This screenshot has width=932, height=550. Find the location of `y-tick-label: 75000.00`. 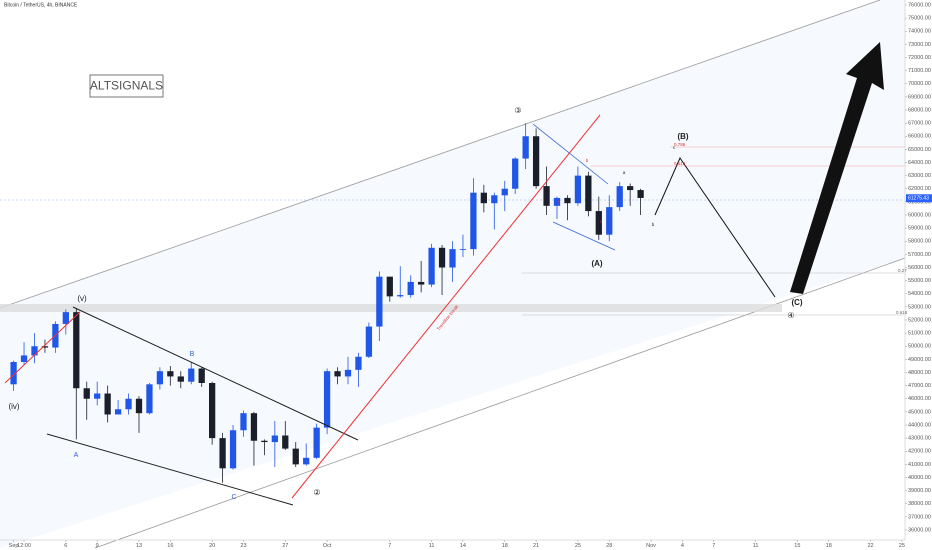

y-tick-label: 75000.00 is located at coordinates (919, 19).